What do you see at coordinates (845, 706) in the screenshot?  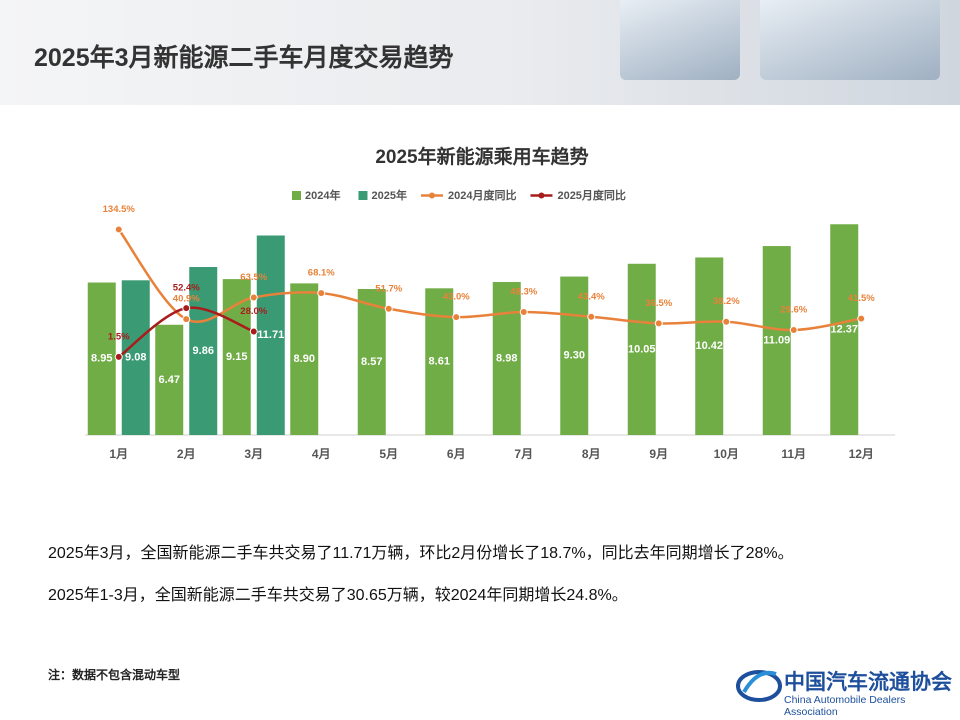 I see `logo-english: China Automobile Dealers Association` at bounding box center [845, 706].